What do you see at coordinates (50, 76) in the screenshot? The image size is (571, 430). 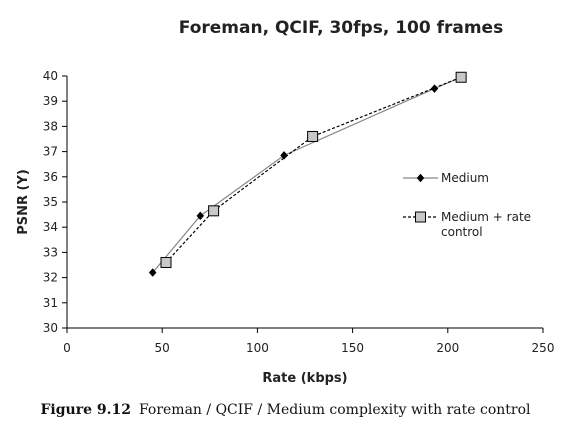 I see `y-tick-label: 40` at bounding box center [50, 76].